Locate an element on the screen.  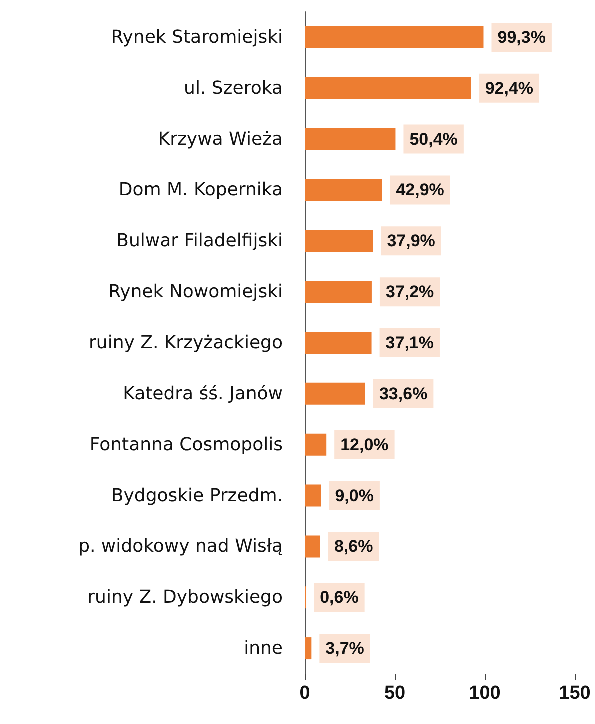
y-tick-label: ruiny Z. Krzyżackiego is located at coordinates (186, 343).